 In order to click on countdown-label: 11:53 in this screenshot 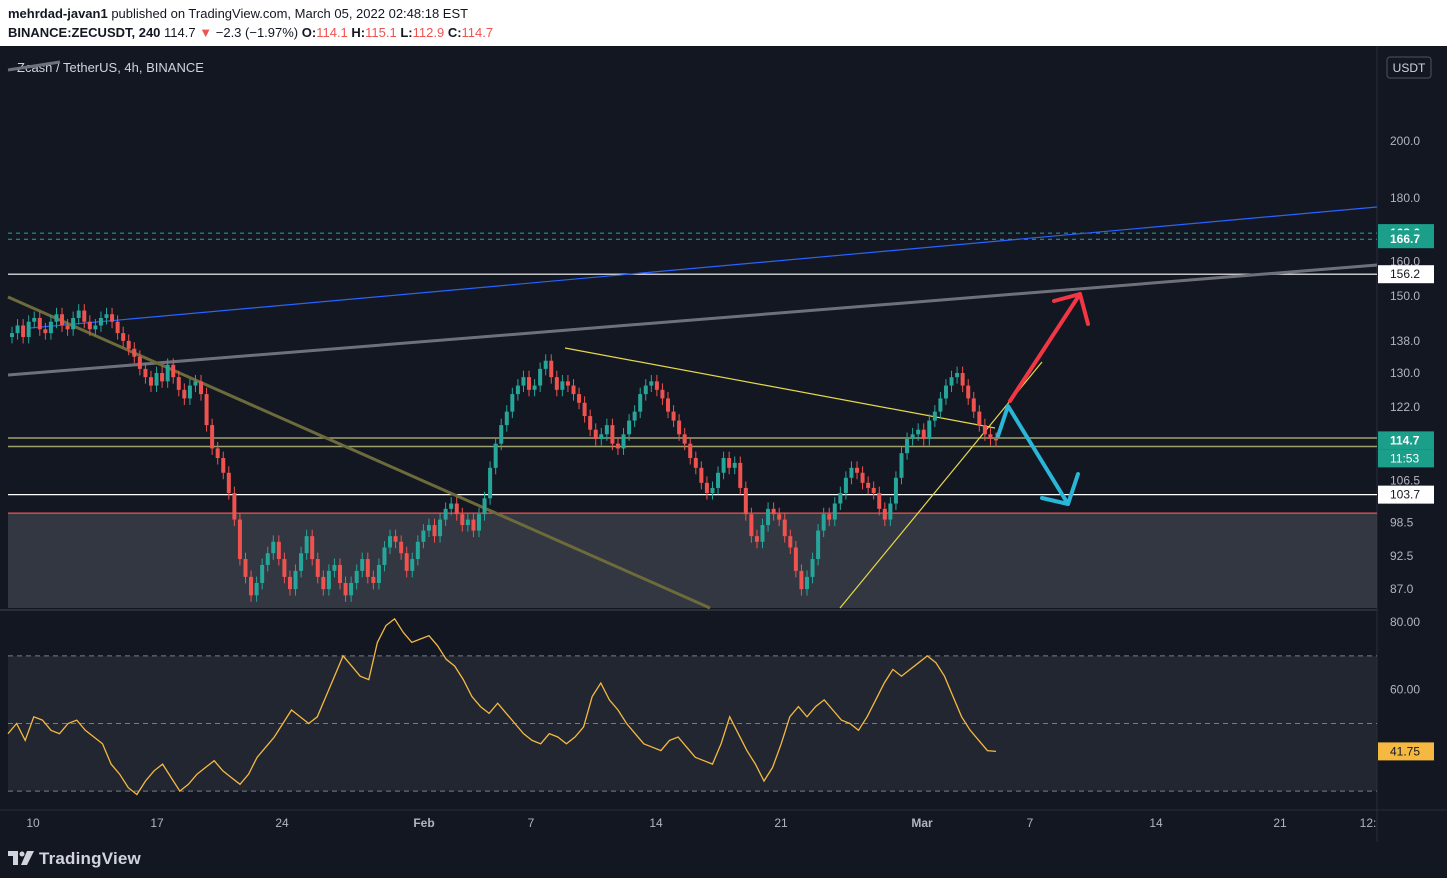, I will do `click(1404, 458)`.